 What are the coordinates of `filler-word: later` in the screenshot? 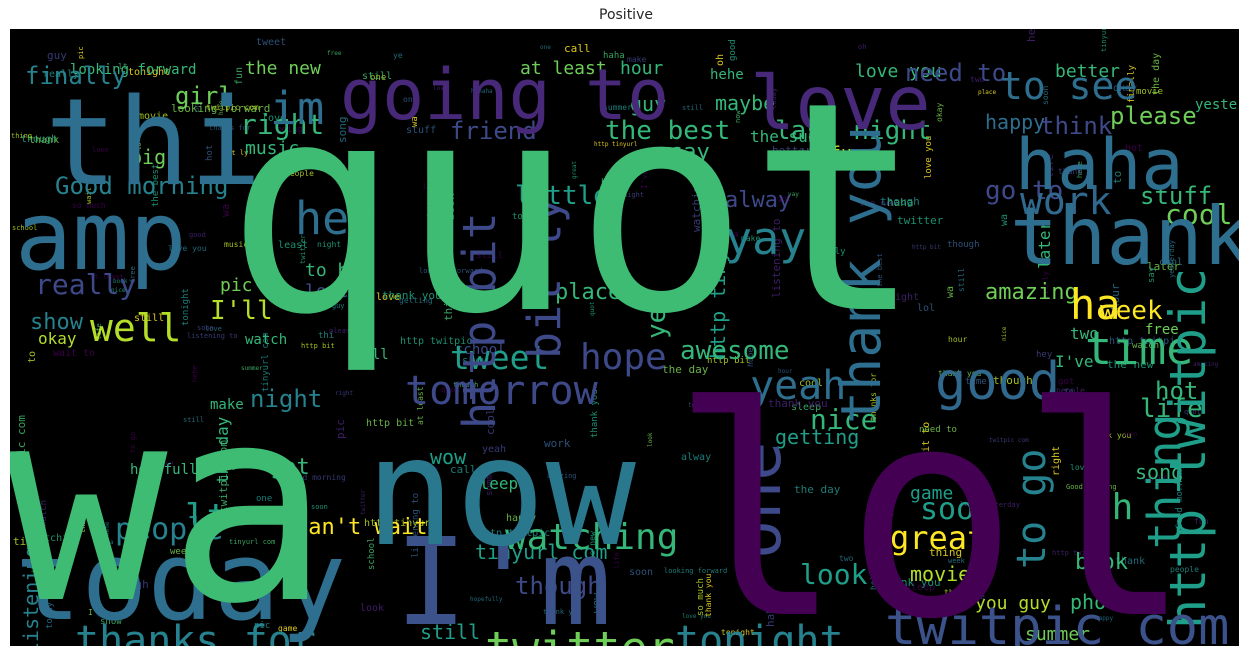 It's located at (433, 187).